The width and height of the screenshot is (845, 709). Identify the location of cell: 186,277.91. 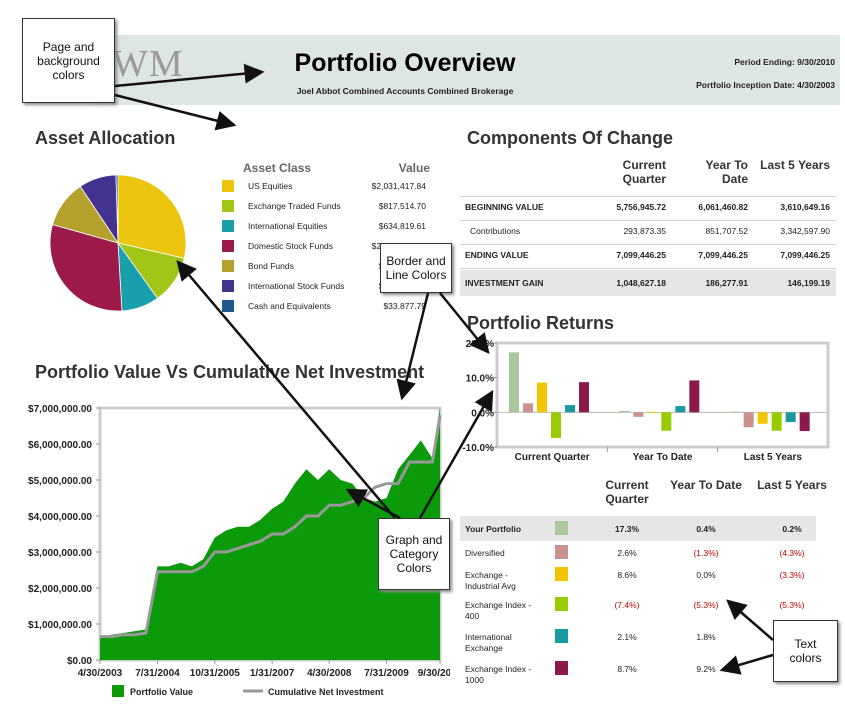
(726, 283).